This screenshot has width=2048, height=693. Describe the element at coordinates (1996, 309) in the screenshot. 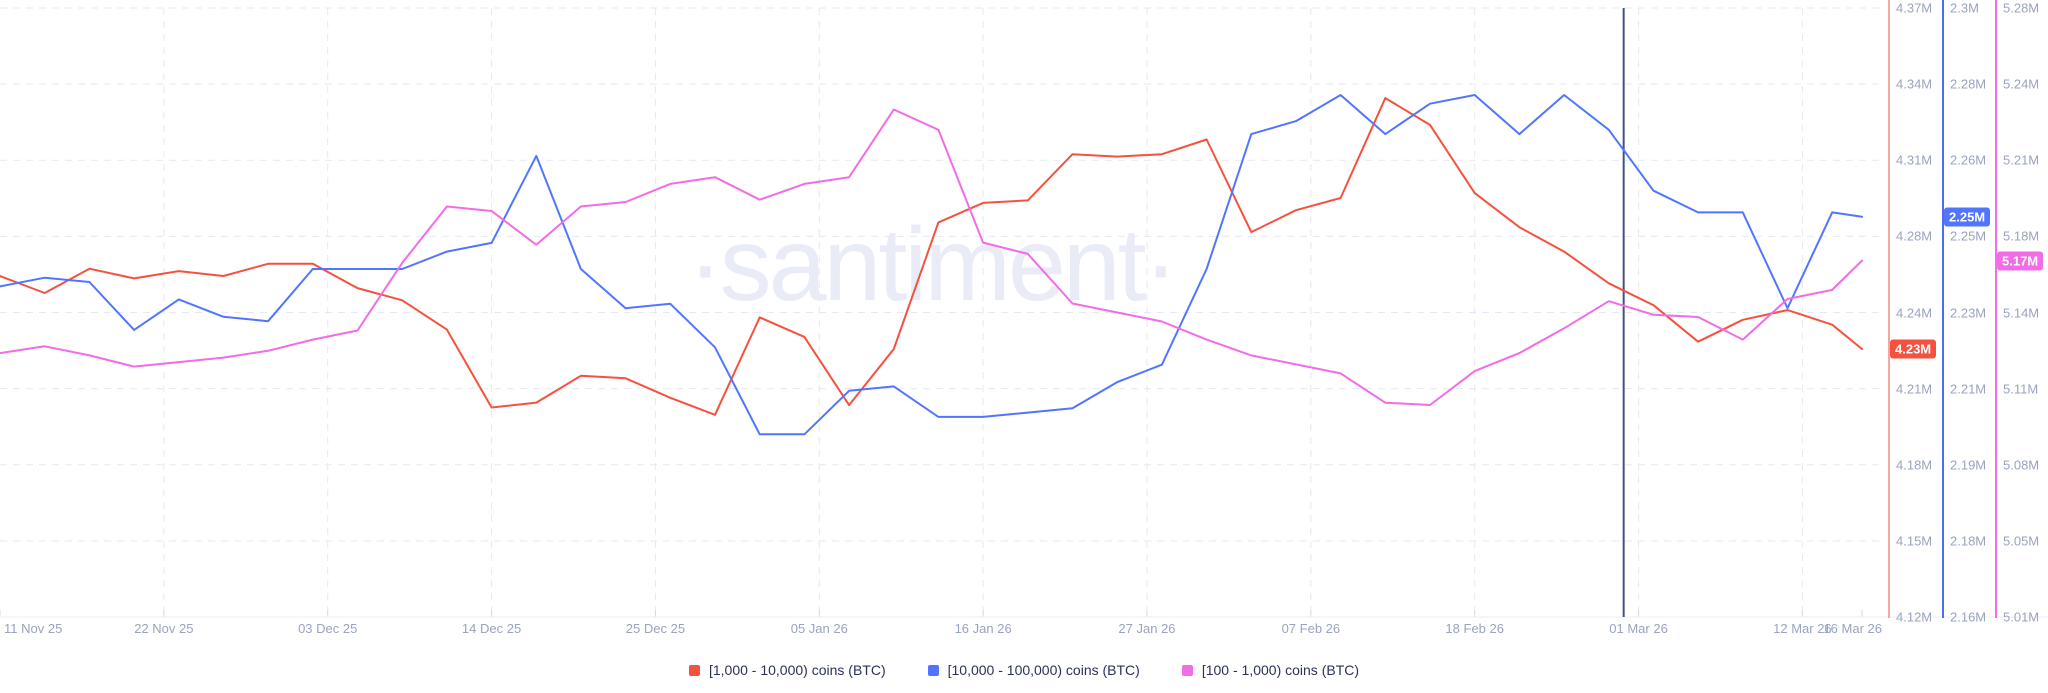

I see `y-axis-line-pink` at that location.